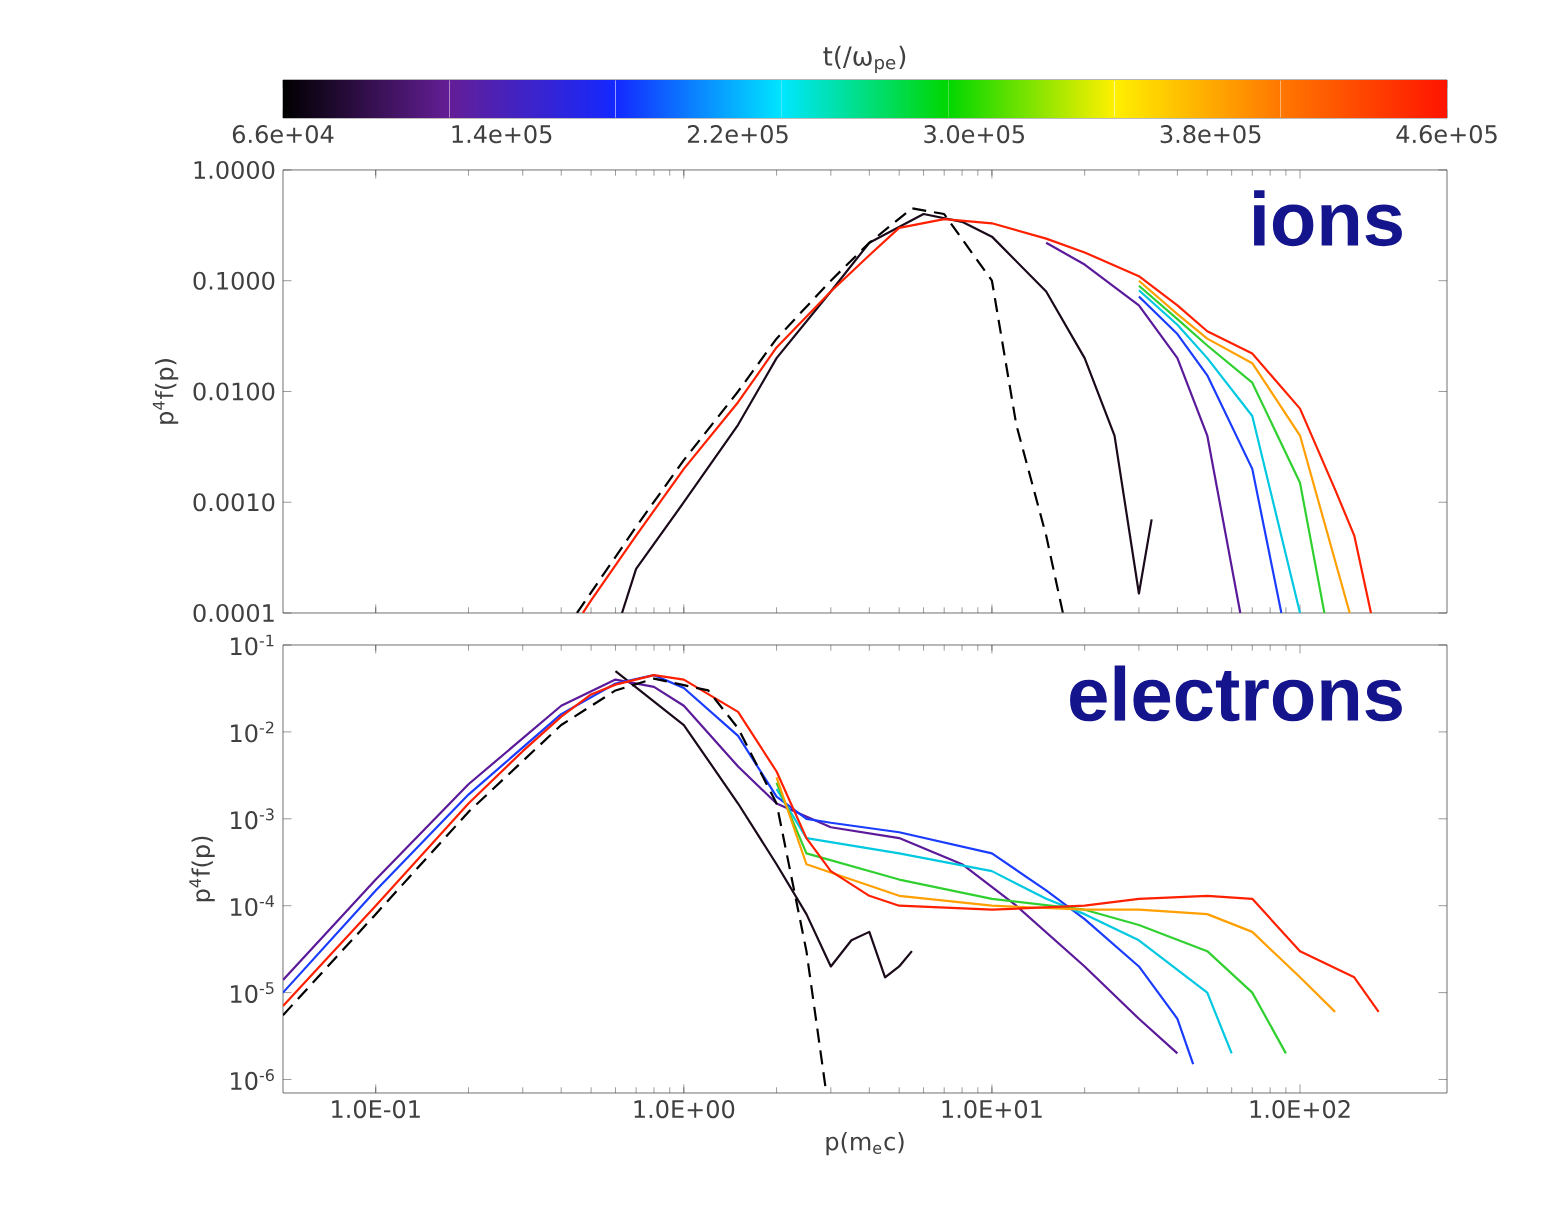  What do you see at coordinates (283, 134) in the screenshot?
I see `color-bar-label: 6.6e+04` at bounding box center [283, 134].